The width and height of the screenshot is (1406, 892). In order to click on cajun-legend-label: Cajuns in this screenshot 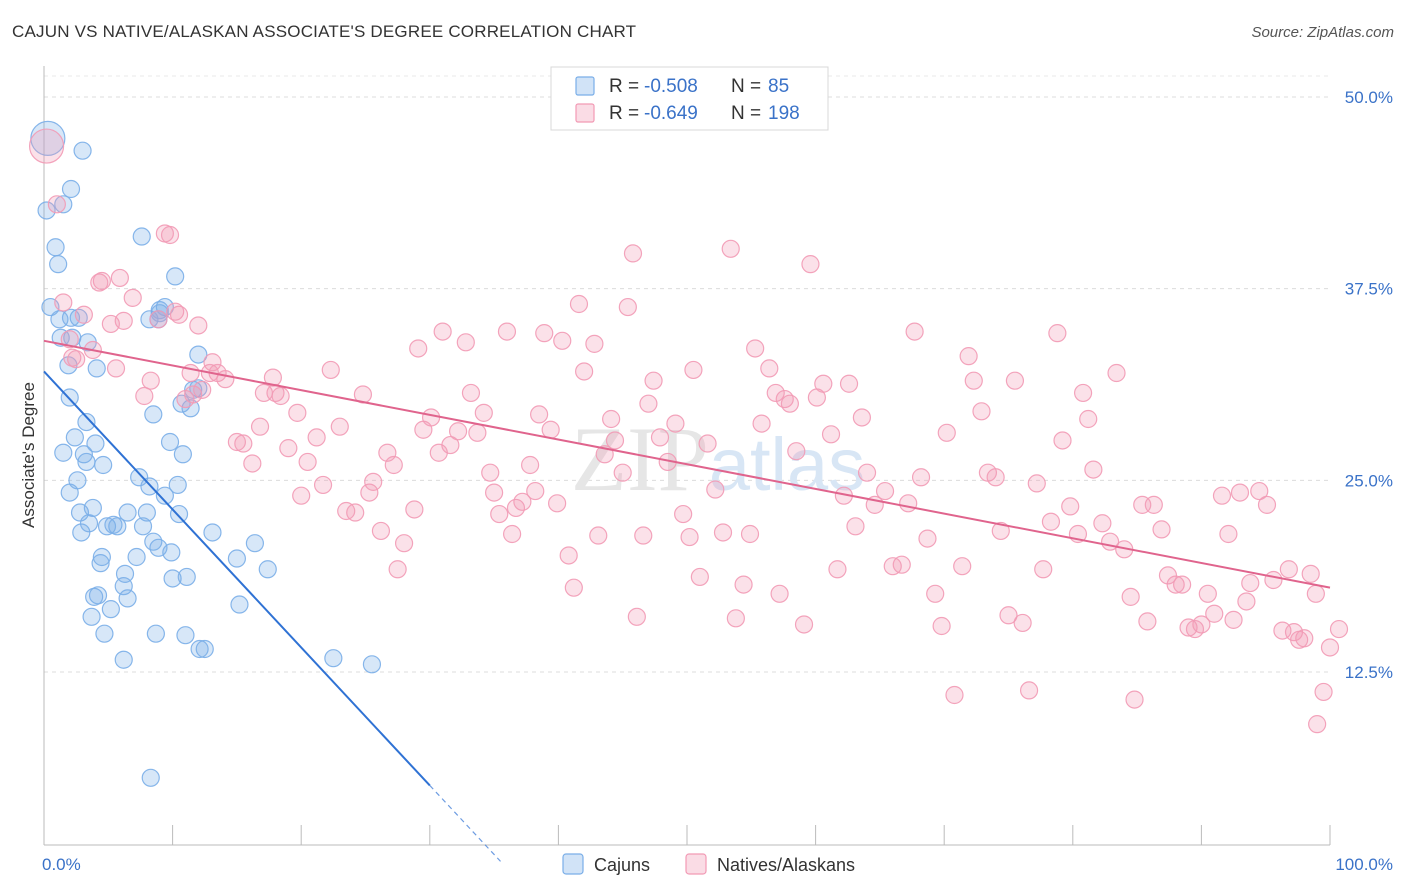, I will do `click(622, 865)`.